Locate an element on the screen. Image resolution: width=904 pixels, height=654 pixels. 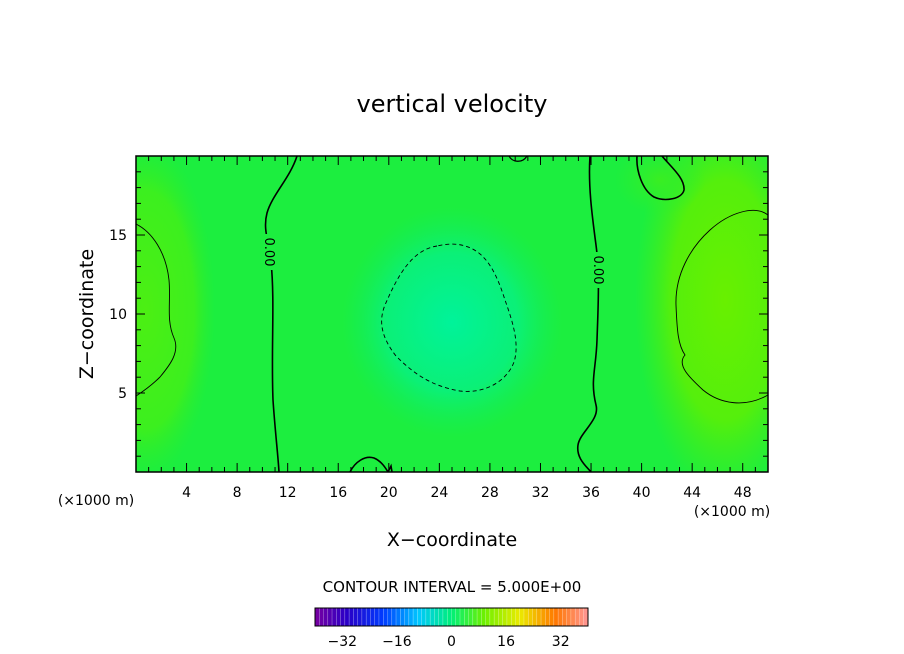
colorbar-ticks: −32 −16 0 16 32 is located at coordinates (449, 642).